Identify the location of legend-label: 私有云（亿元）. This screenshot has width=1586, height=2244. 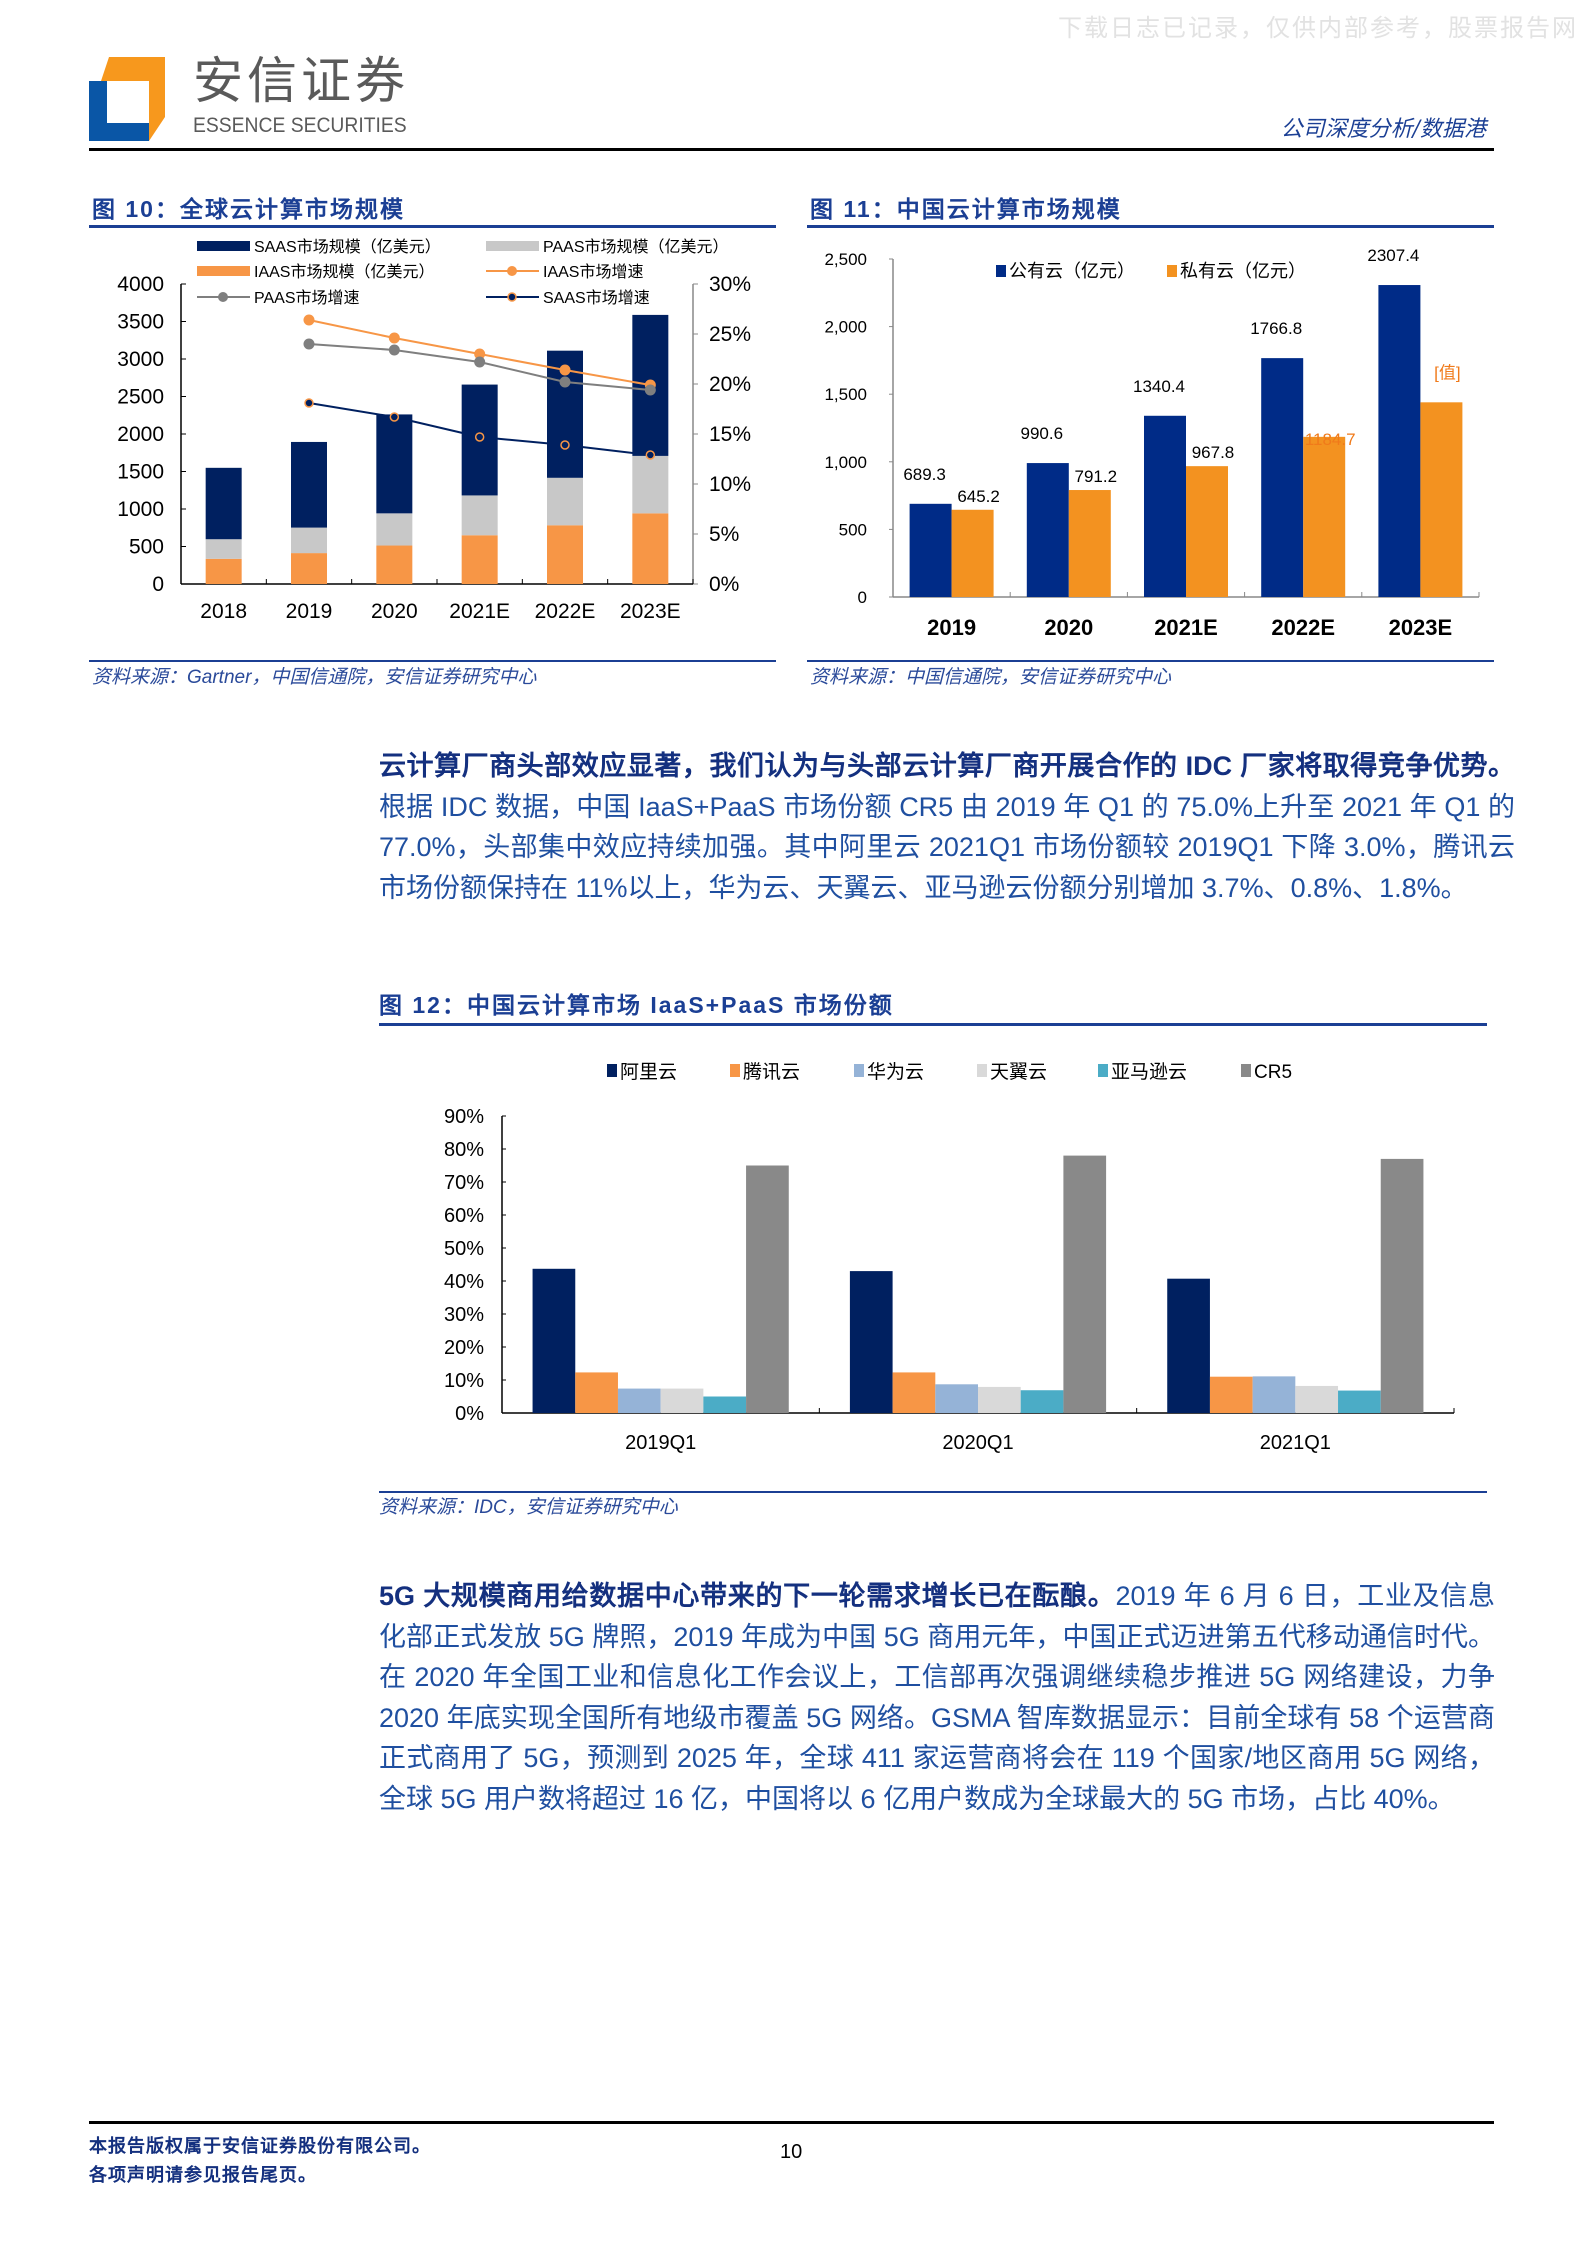
(1243, 271).